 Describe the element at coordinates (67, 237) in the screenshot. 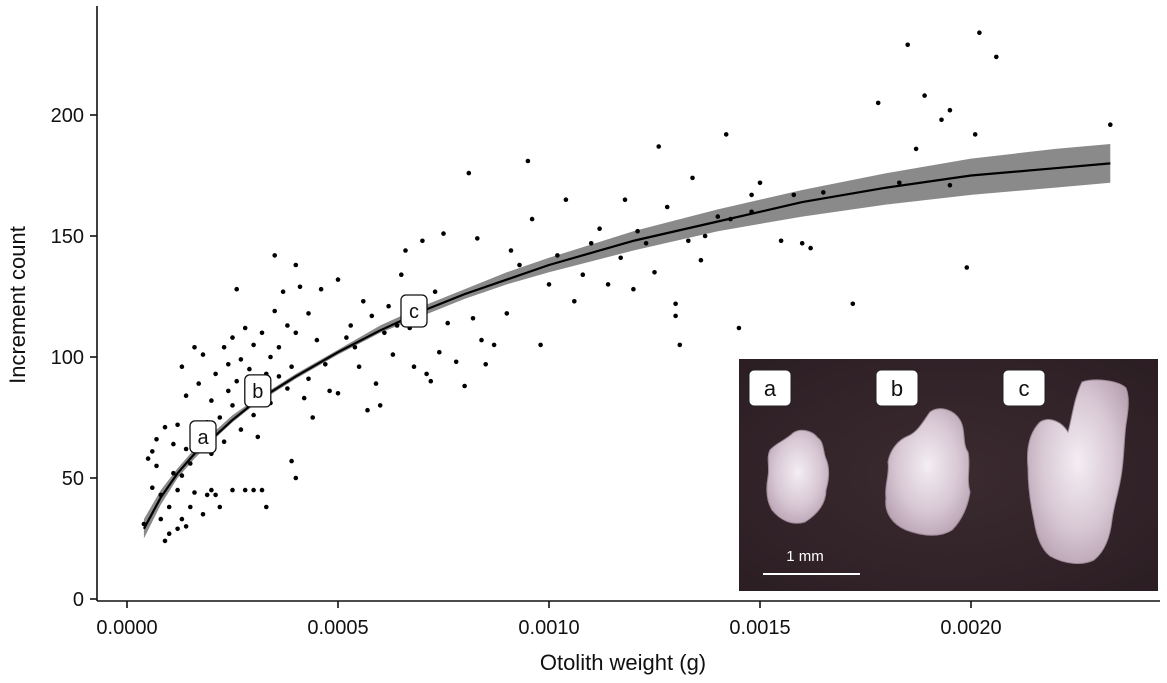

I see `y-tick-label: 150` at that location.